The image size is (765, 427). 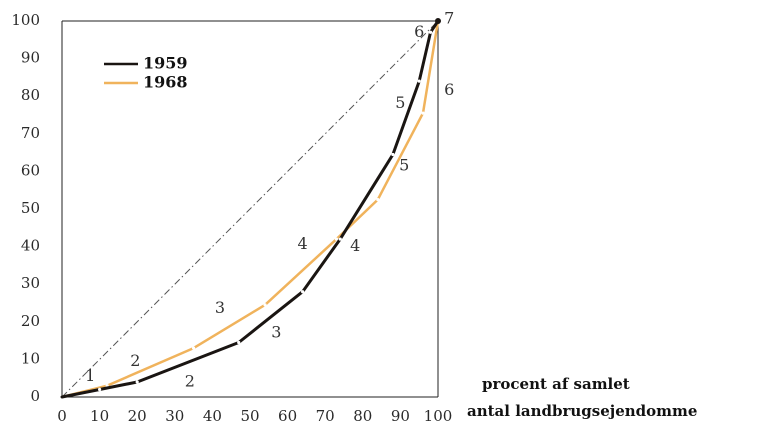 I want to click on legend: 1959 1968, so click(x=146, y=73).